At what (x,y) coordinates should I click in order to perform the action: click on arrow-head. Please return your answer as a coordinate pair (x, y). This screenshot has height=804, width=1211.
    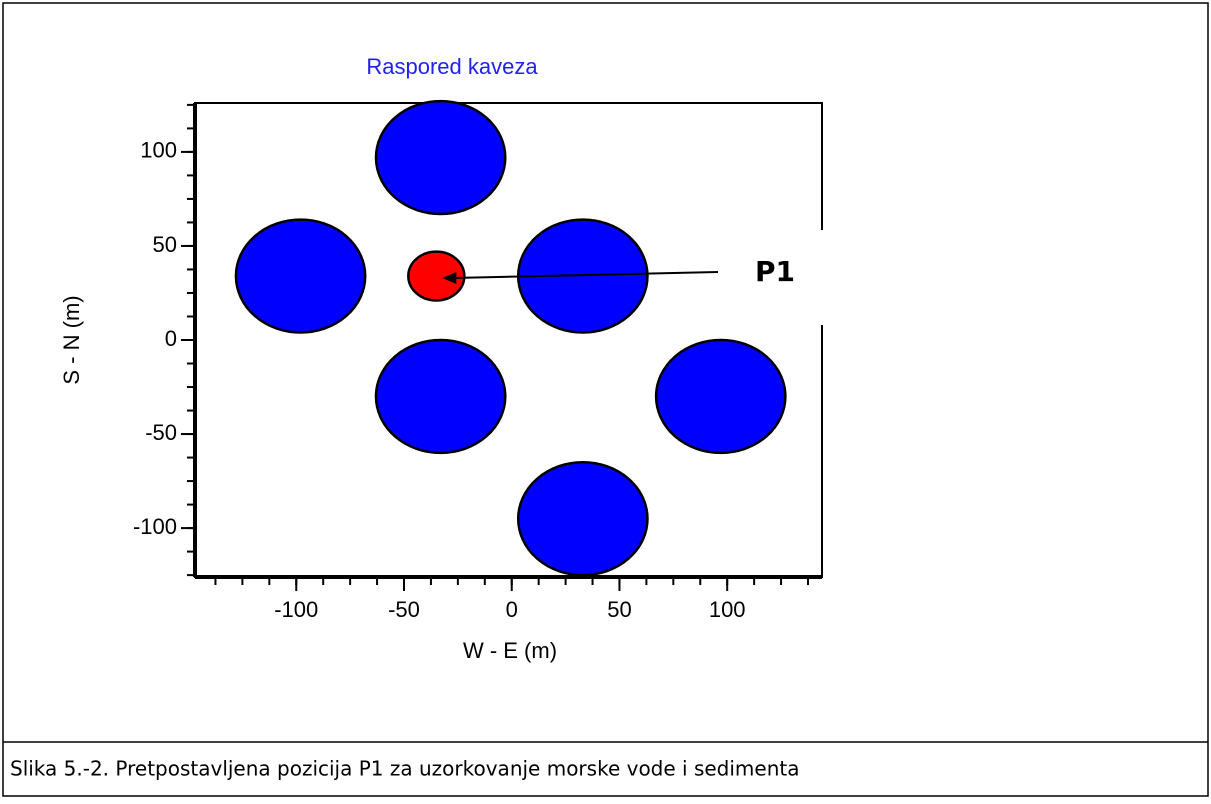
    Looking at the image, I should click on (449, 278).